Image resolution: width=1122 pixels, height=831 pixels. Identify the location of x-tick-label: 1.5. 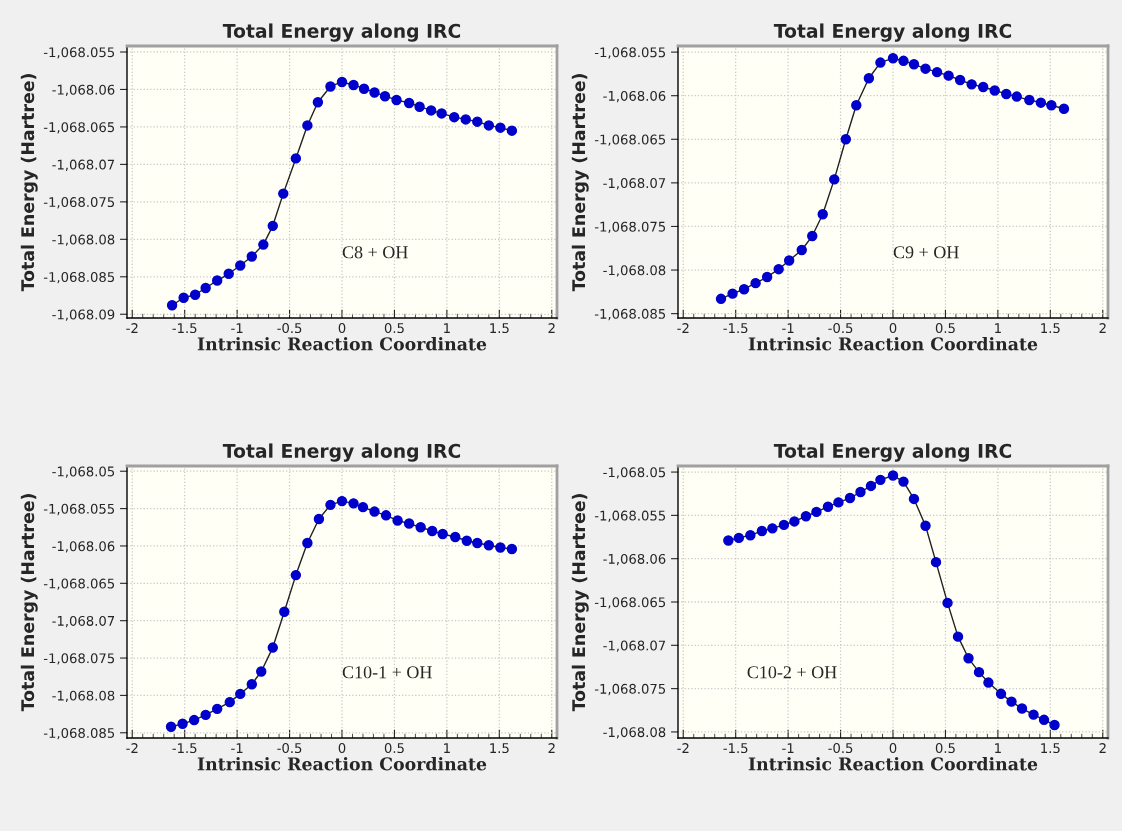
(1050, 328).